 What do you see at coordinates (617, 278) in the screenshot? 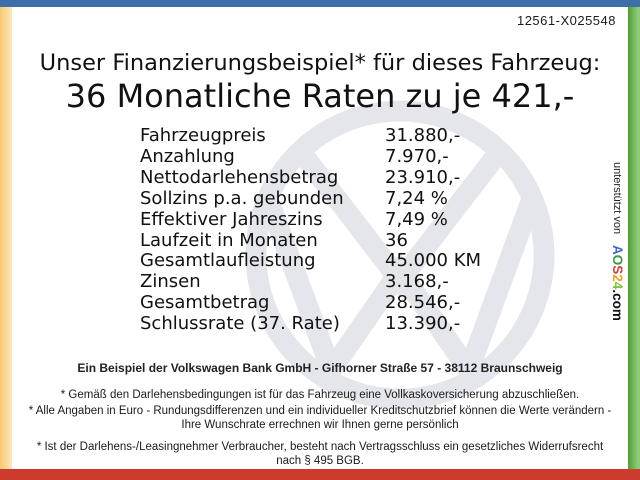
I see `aos24-letter: 2` at bounding box center [617, 278].